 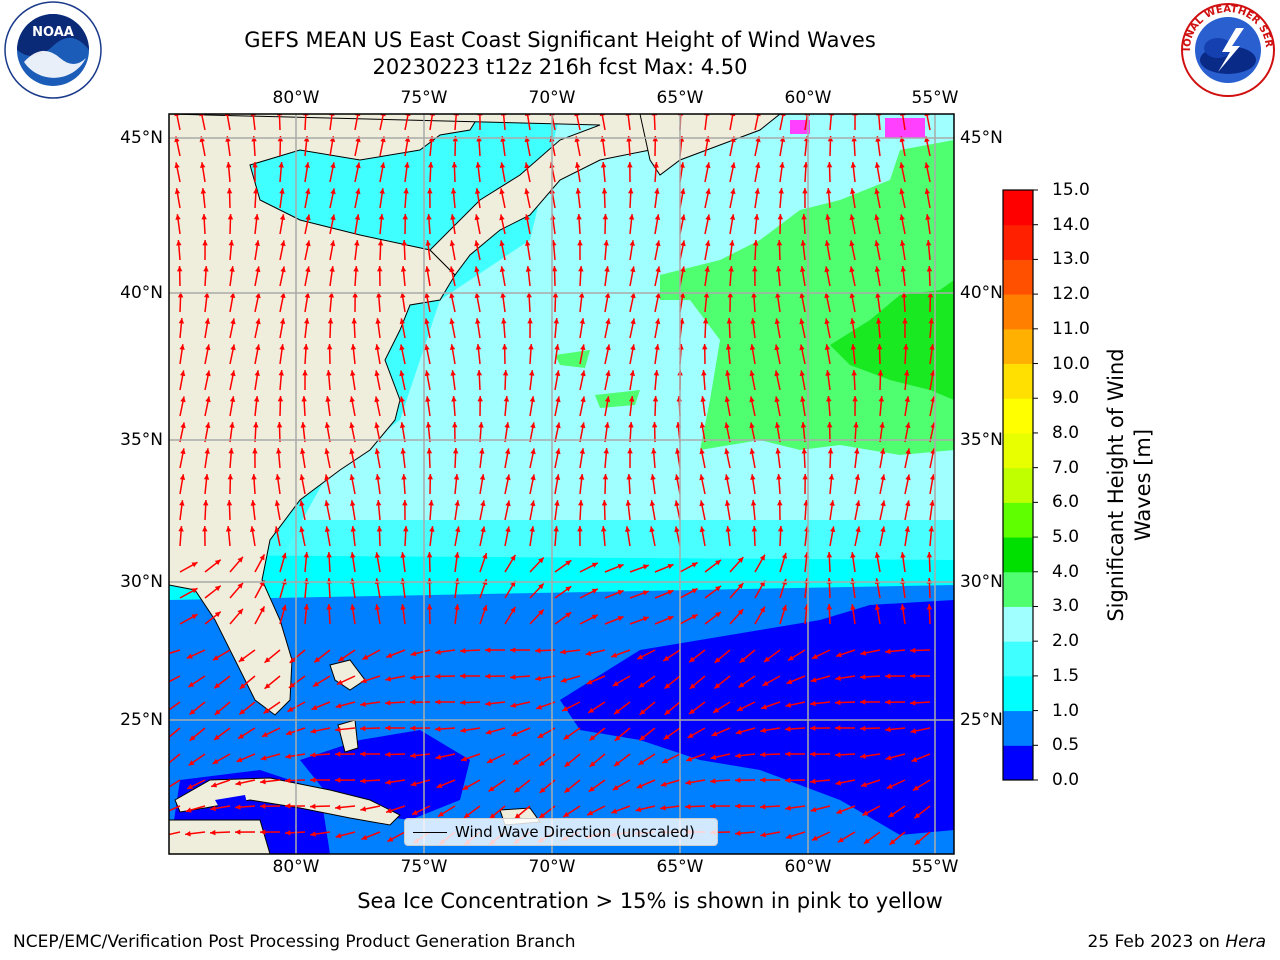 What do you see at coordinates (1066, 467) in the screenshot?
I see `colorbar-tick-label: 7.0` at bounding box center [1066, 467].